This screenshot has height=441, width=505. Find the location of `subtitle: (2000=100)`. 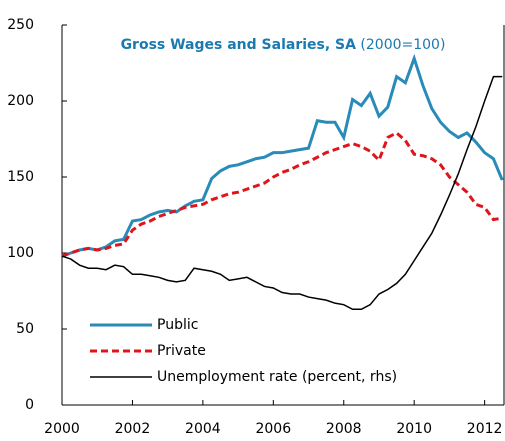

subtitle: (2000=100) is located at coordinates (402, 45).